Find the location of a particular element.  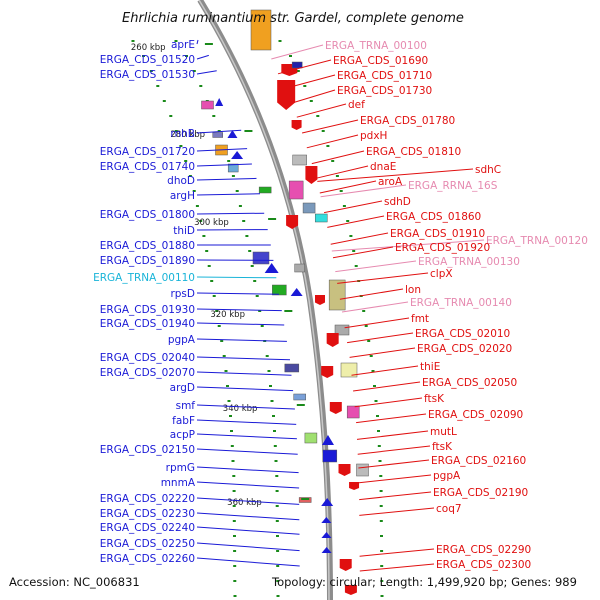

gene-label: def is located at coordinates (356, 105).